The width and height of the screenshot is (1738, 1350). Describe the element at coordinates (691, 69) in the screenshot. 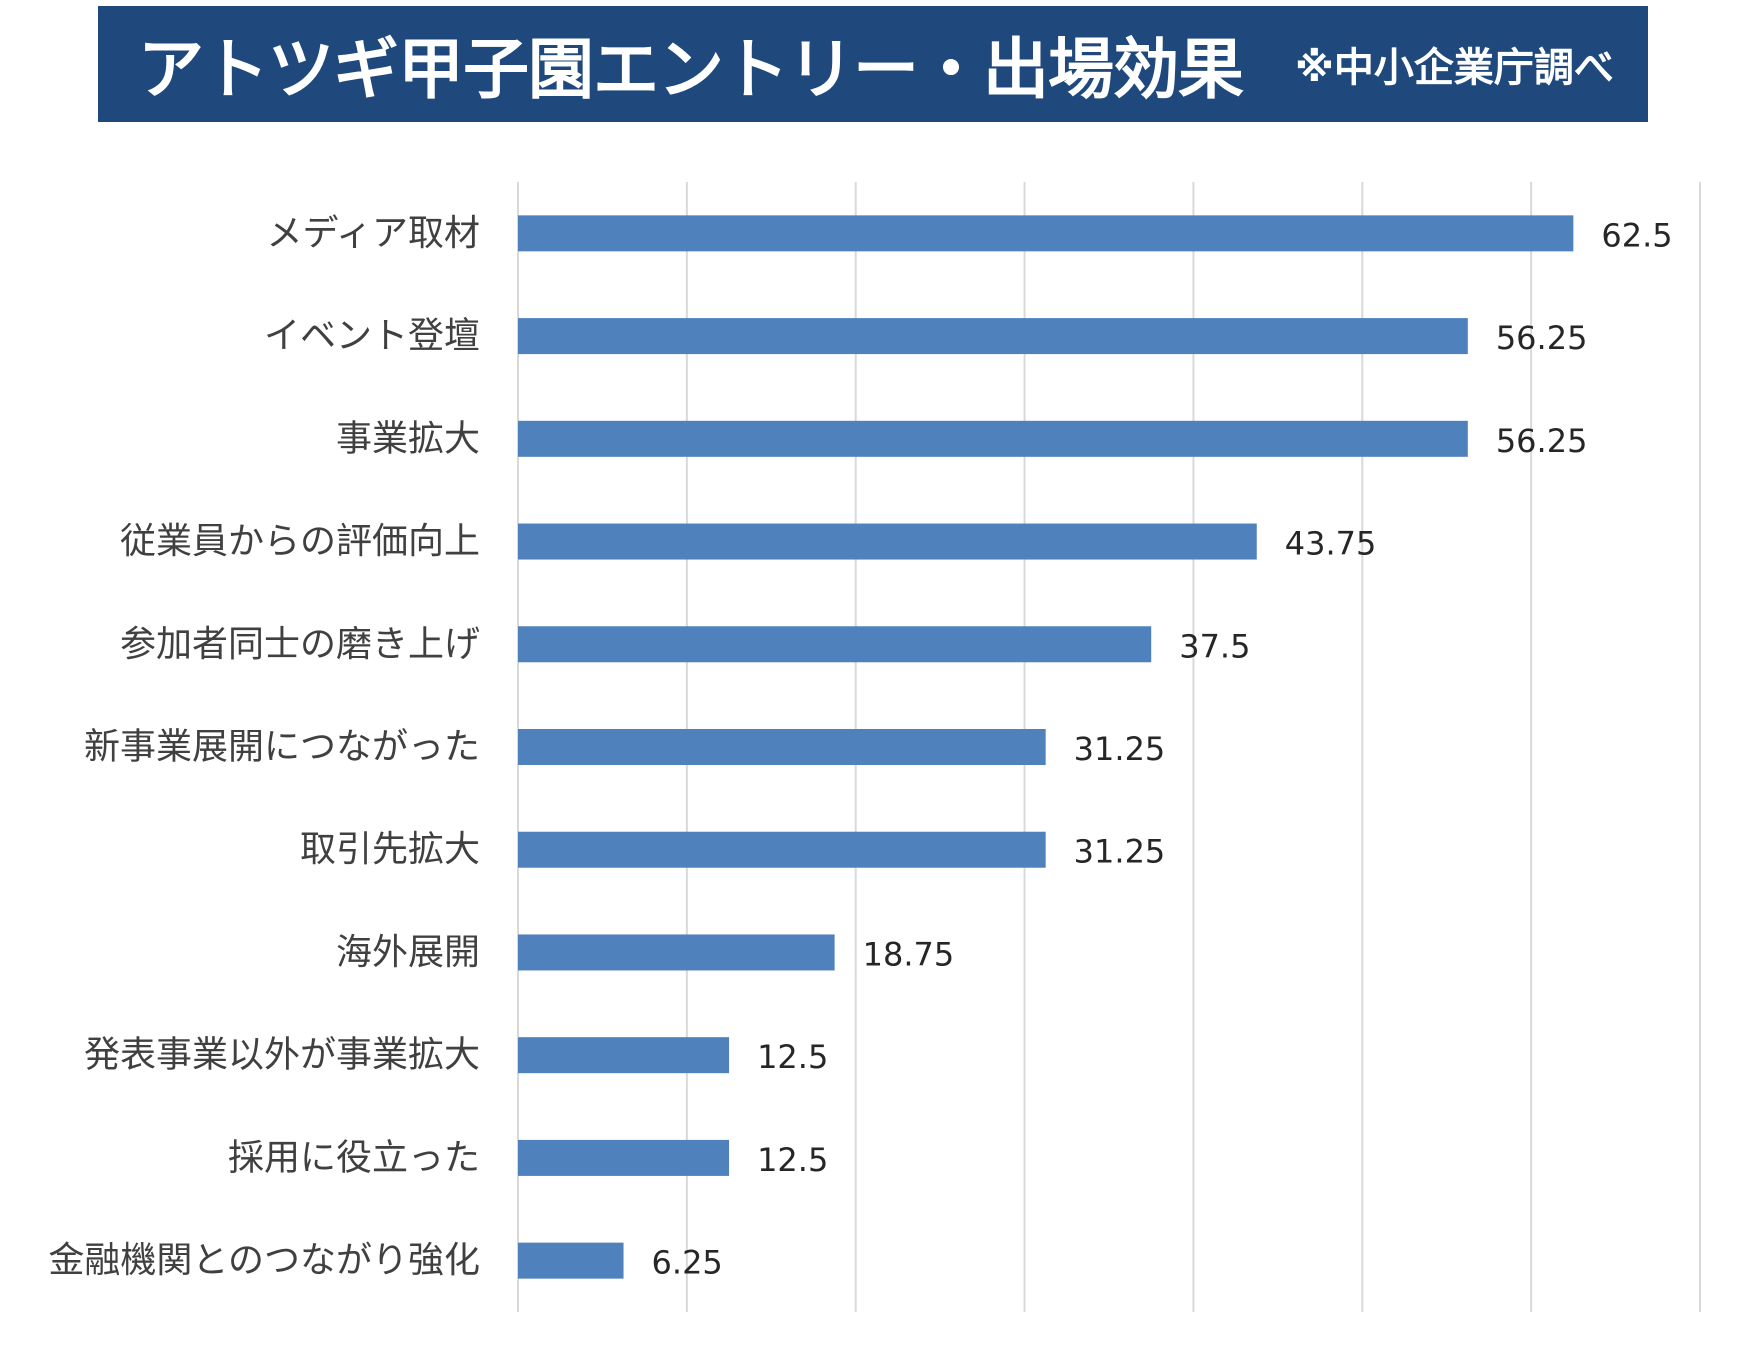

I see `chart-title: アトツギ甲子園エントリー・出場効果` at that location.